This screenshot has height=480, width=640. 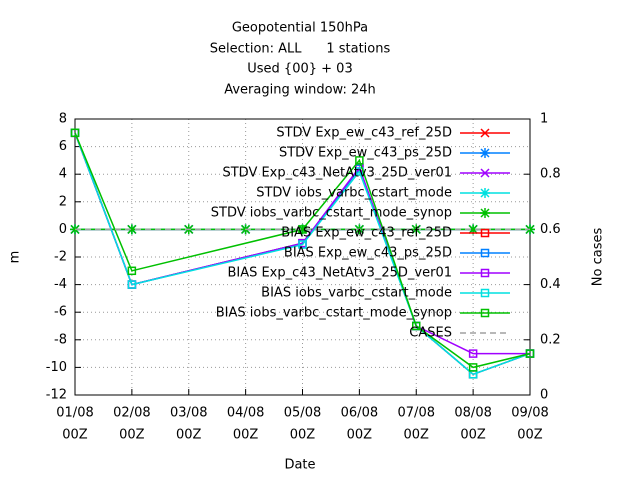 I want to click on chart-title: Selection: ALL 1 stations, so click(x=300, y=49).